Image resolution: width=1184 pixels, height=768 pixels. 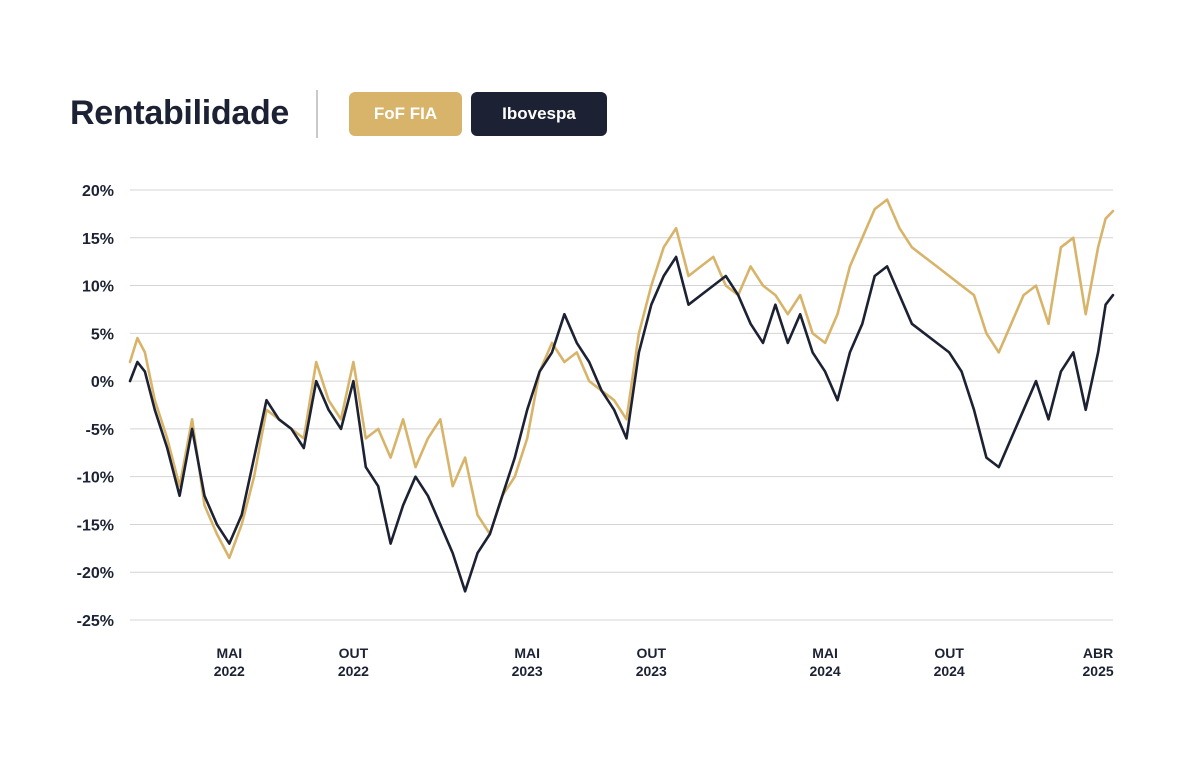 I want to click on legend-button-ibovespa: Ibovespa, so click(x=539, y=114).